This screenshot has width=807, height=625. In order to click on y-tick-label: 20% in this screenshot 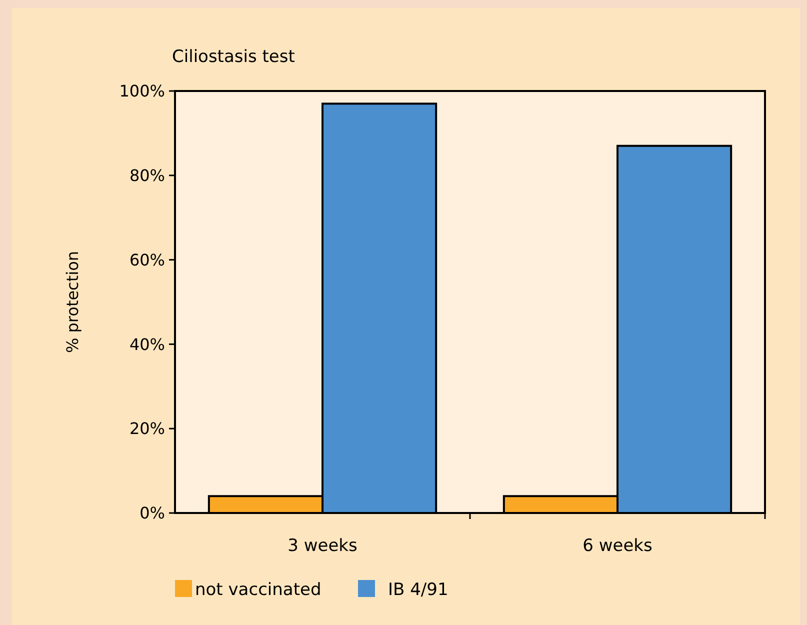, I will do `click(147, 428)`.